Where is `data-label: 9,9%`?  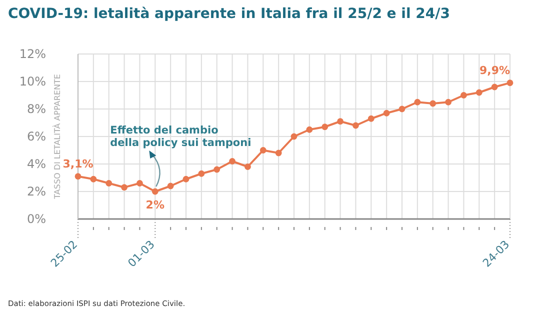 data-label: 9,9% is located at coordinates (494, 70).